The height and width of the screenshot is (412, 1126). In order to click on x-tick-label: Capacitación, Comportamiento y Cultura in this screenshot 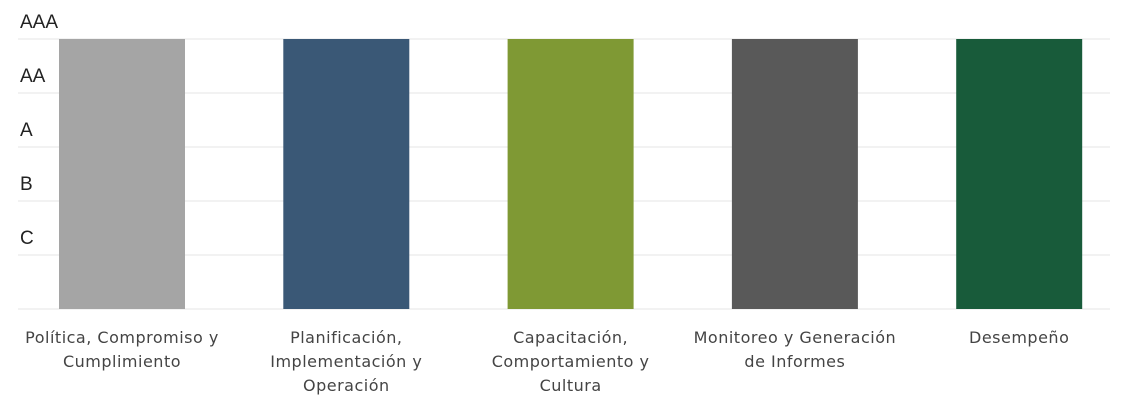, I will do `click(570, 361)`.